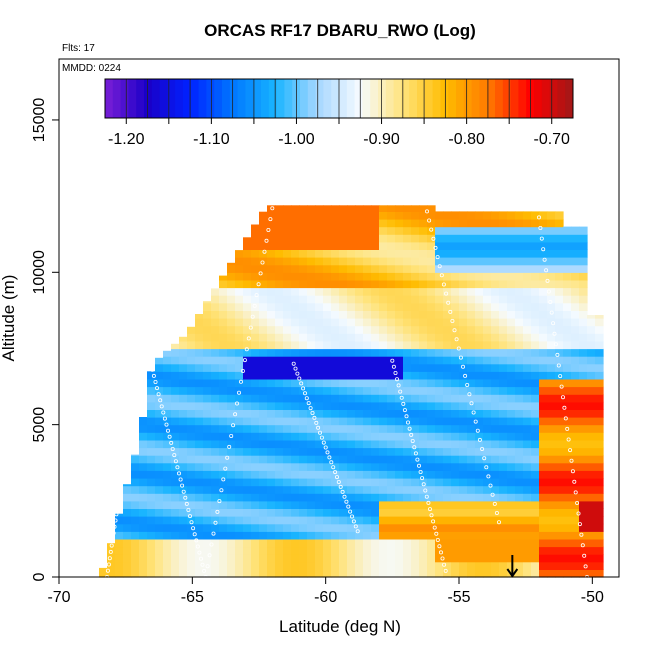 The width and height of the screenshot is (650, 650). What do you see at coordinates (39, 120) in the screenshot?
I see `y-tick-label: 15000` at bounding box center [39, 120].